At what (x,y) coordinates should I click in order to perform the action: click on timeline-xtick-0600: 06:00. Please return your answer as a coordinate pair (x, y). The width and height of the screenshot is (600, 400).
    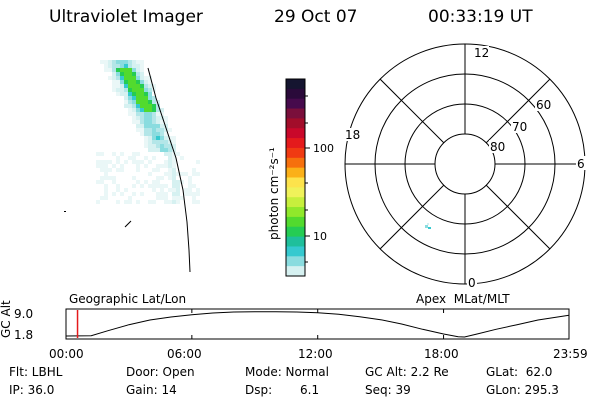
    Looking at the image, I should click on (184, 354).